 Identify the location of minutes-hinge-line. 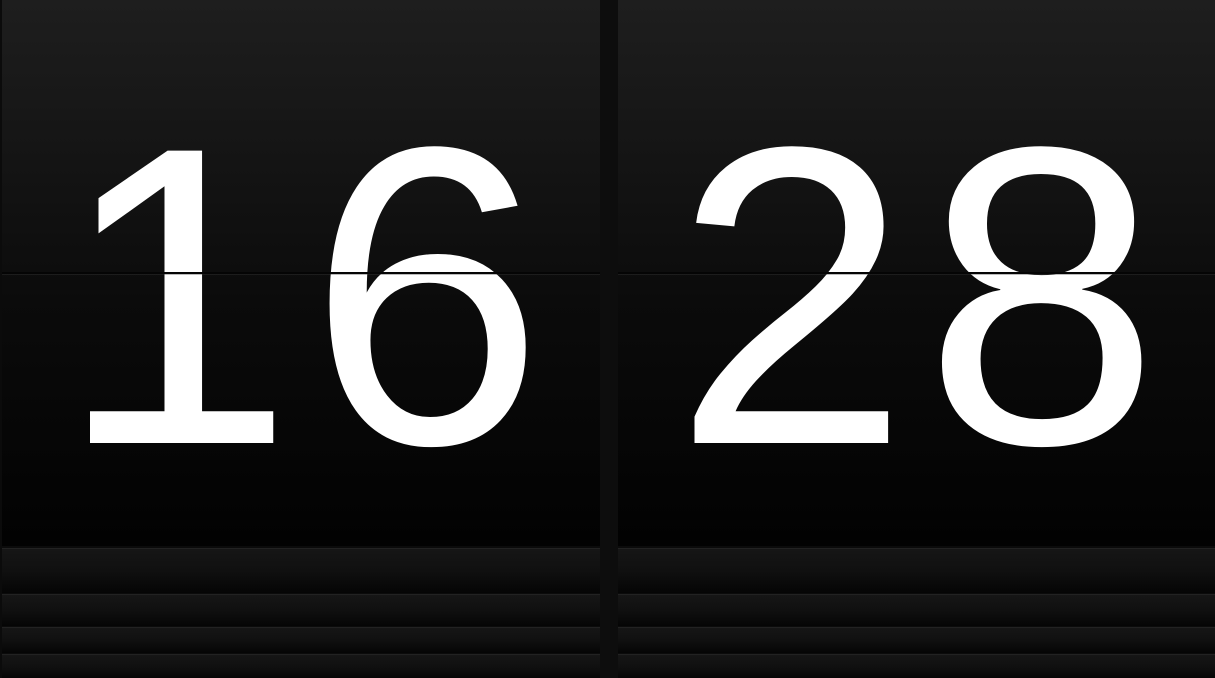
(916, 273).